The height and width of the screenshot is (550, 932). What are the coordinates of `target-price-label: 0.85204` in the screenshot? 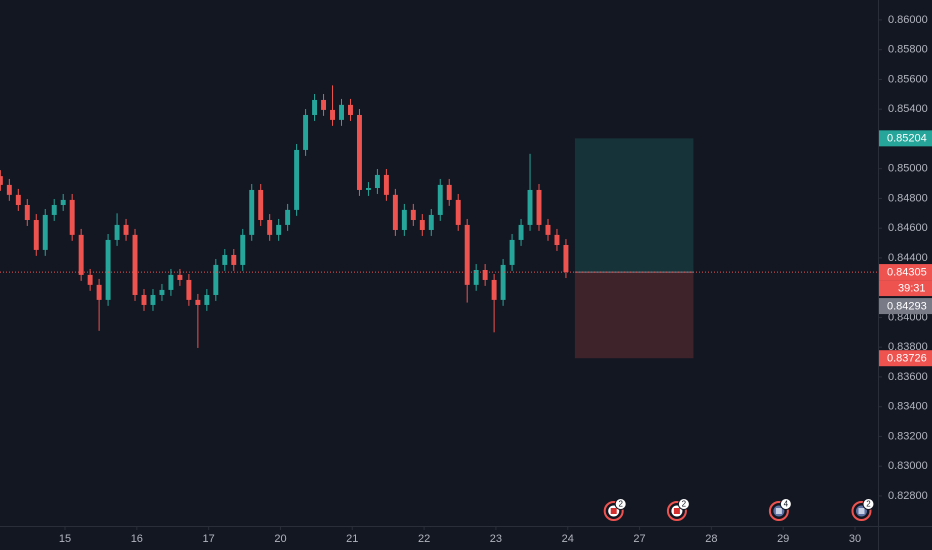 It's located at (907, 139).